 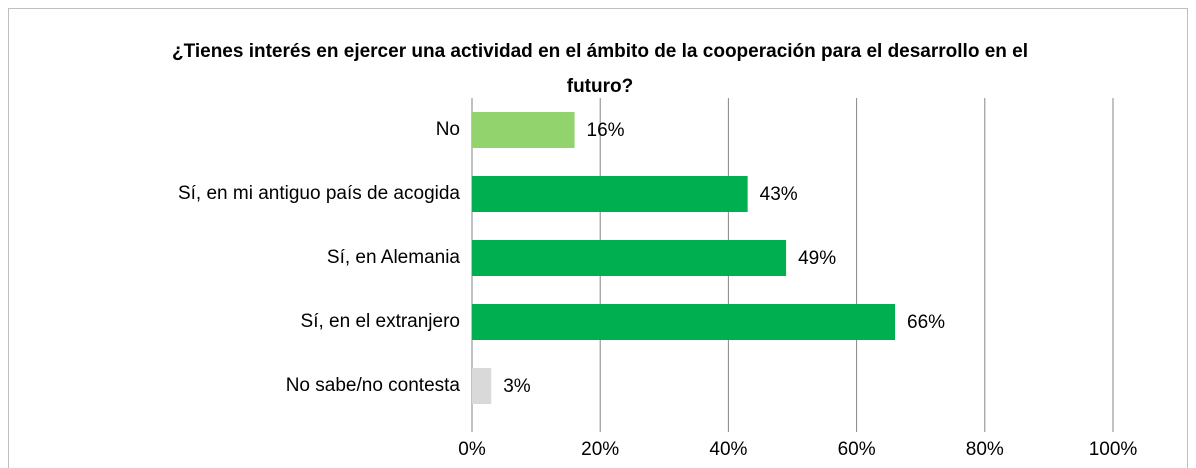 What do you see at coordinates (985, 449) in the screenshot?
I see `x-tick-label: 80%` at bounding box center [985, 449].